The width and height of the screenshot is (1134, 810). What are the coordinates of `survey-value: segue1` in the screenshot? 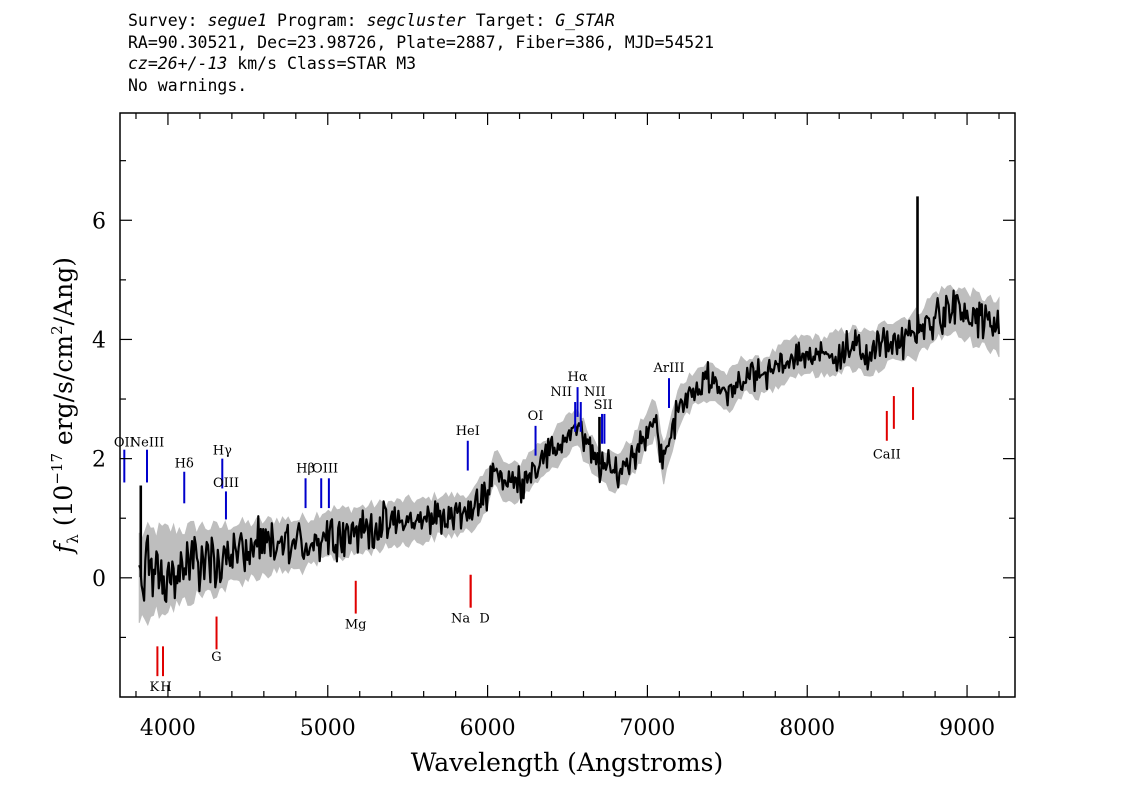 It's located at (237, 20).